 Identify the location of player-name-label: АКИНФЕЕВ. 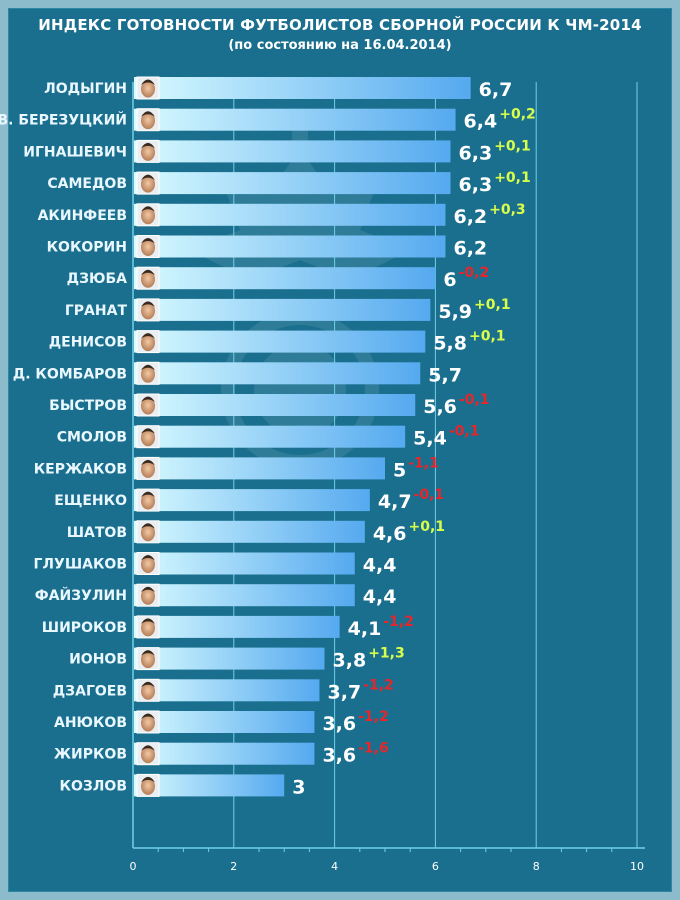
(82, 216).